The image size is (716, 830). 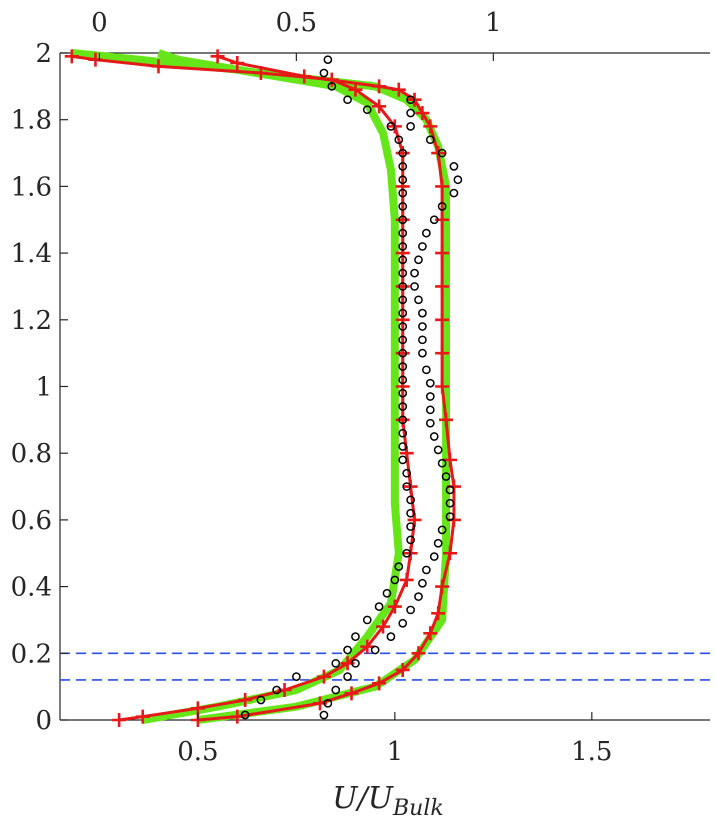 What do you see at coordinates (31, 121) in the screenshot?
I see `y-tick-label: 1.8` at bounding box center [31, 121].